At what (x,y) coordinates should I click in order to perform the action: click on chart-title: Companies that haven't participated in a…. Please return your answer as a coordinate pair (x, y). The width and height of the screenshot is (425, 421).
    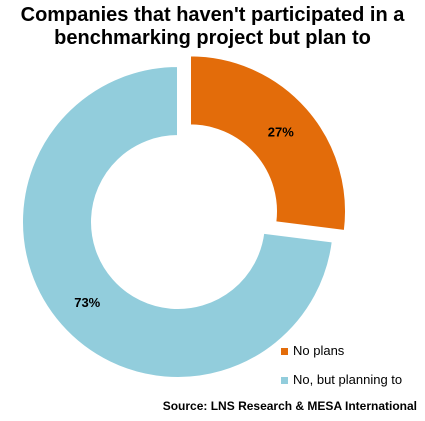
    Looking at the image, I should click on (212, 27).